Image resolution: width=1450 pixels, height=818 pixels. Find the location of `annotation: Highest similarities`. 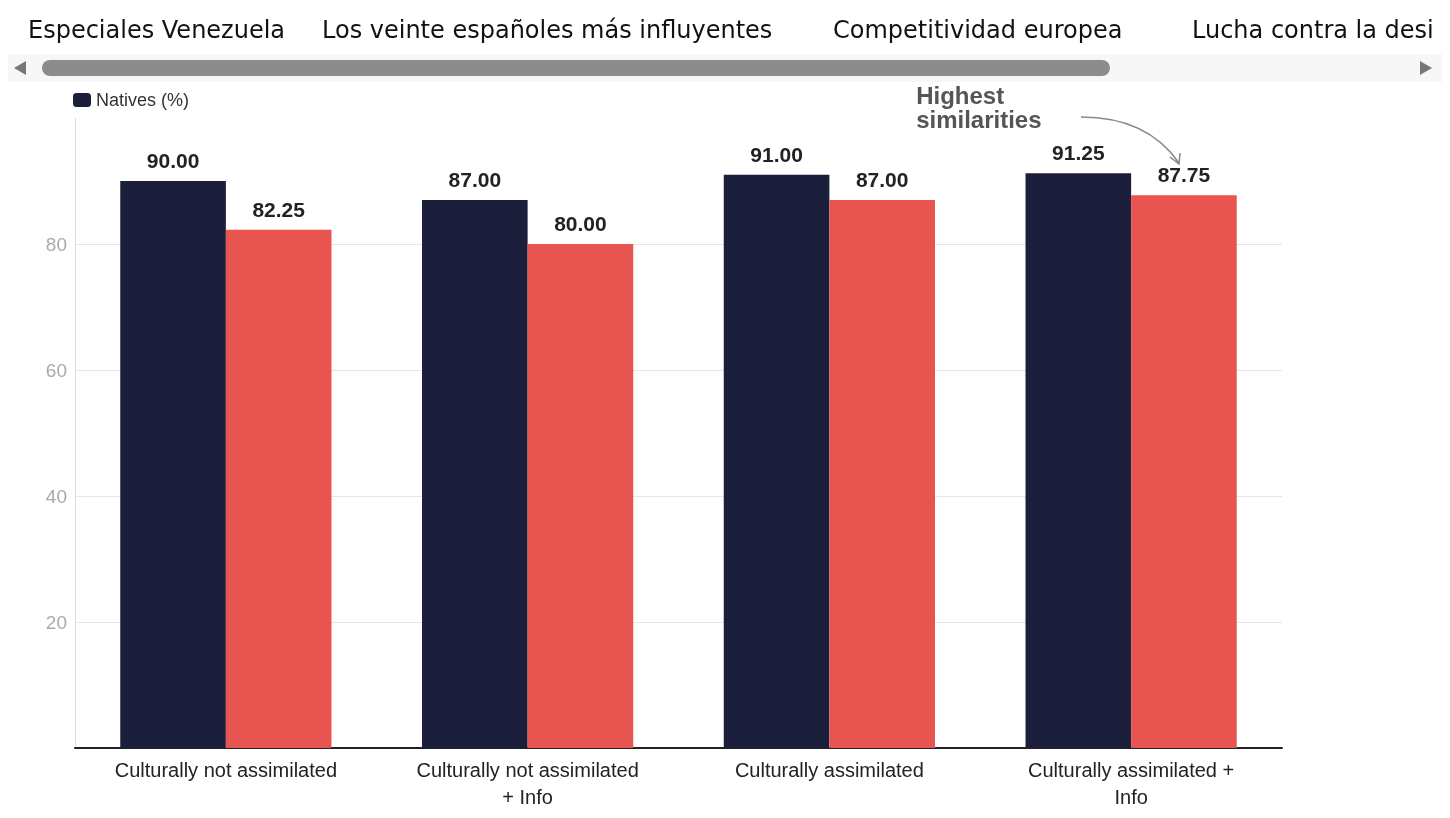

annotation: Highest similarities is located at coordinates (979, 107).